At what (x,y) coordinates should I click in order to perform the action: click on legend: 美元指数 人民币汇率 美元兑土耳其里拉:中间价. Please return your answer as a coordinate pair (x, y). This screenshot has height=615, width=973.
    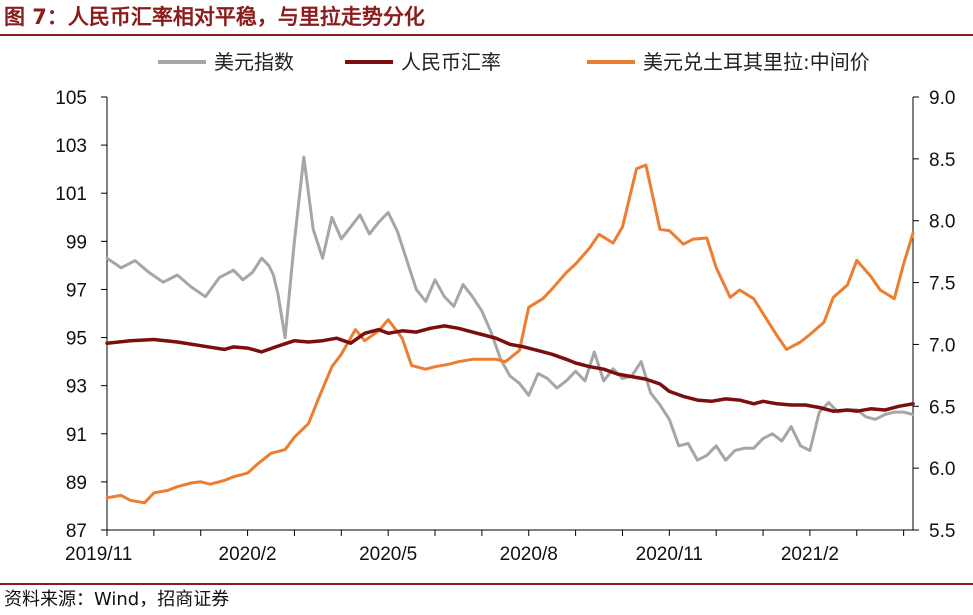
    Looking at the image, I should click on (514, 62).